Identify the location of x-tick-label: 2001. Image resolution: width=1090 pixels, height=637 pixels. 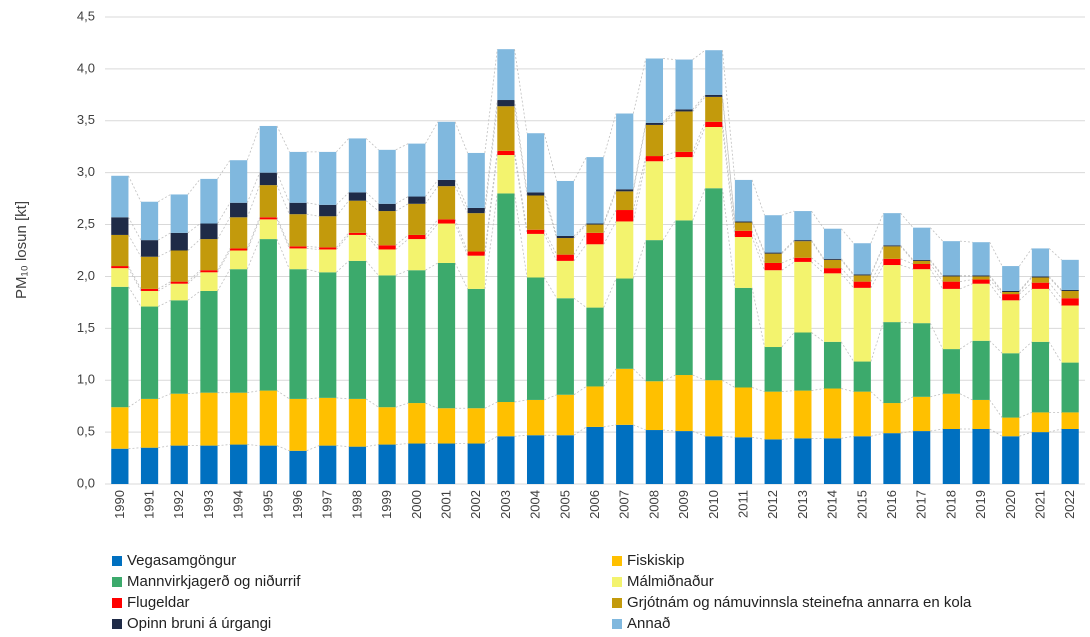
(446, 504).